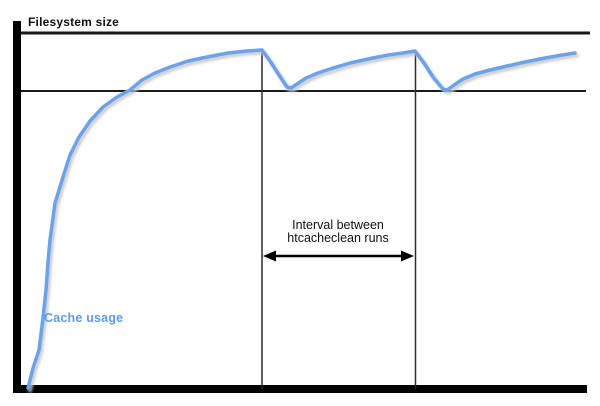 This screenshot has height=406, width=600. What do you see at coordinates (300, 389) in the screenshot?
I see `x-axis` at bounding box center [300, 389].